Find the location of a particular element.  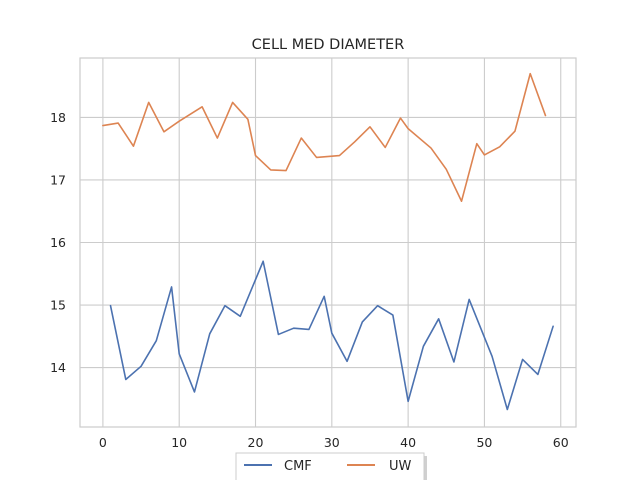

x-tick-label: 40 is located at coordinates (408, 442).